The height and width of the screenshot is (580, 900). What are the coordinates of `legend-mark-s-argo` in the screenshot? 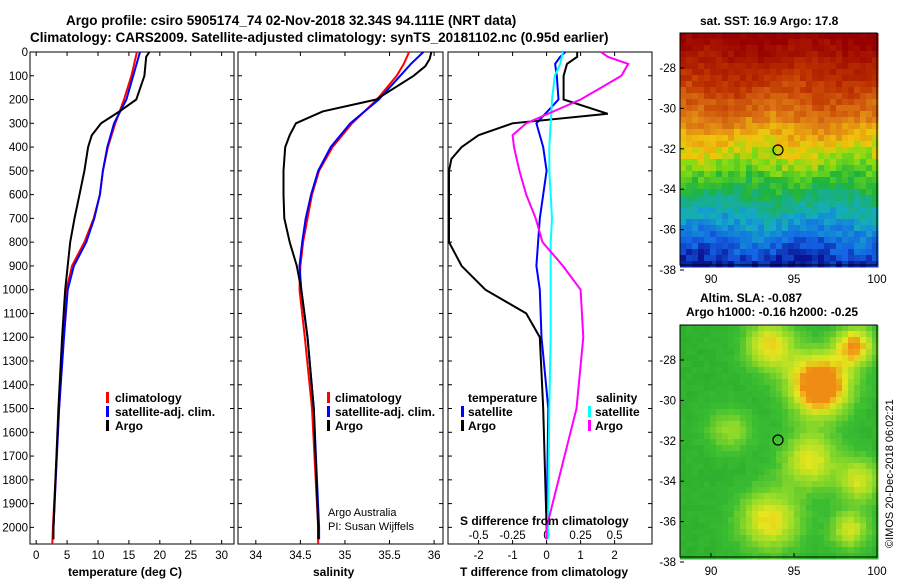 It's located at (589, 425).